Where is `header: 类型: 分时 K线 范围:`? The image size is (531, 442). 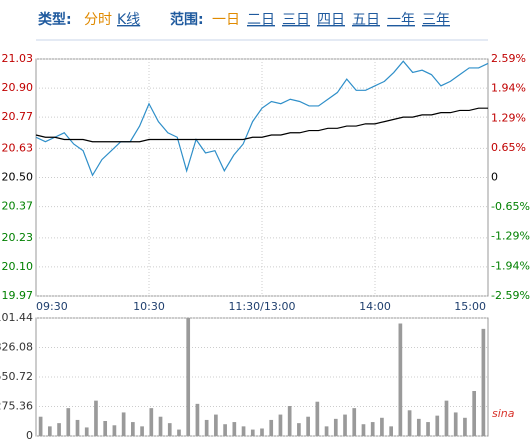 header: 类型: 分时 K线 范围: is located at coordinates (262, 26).